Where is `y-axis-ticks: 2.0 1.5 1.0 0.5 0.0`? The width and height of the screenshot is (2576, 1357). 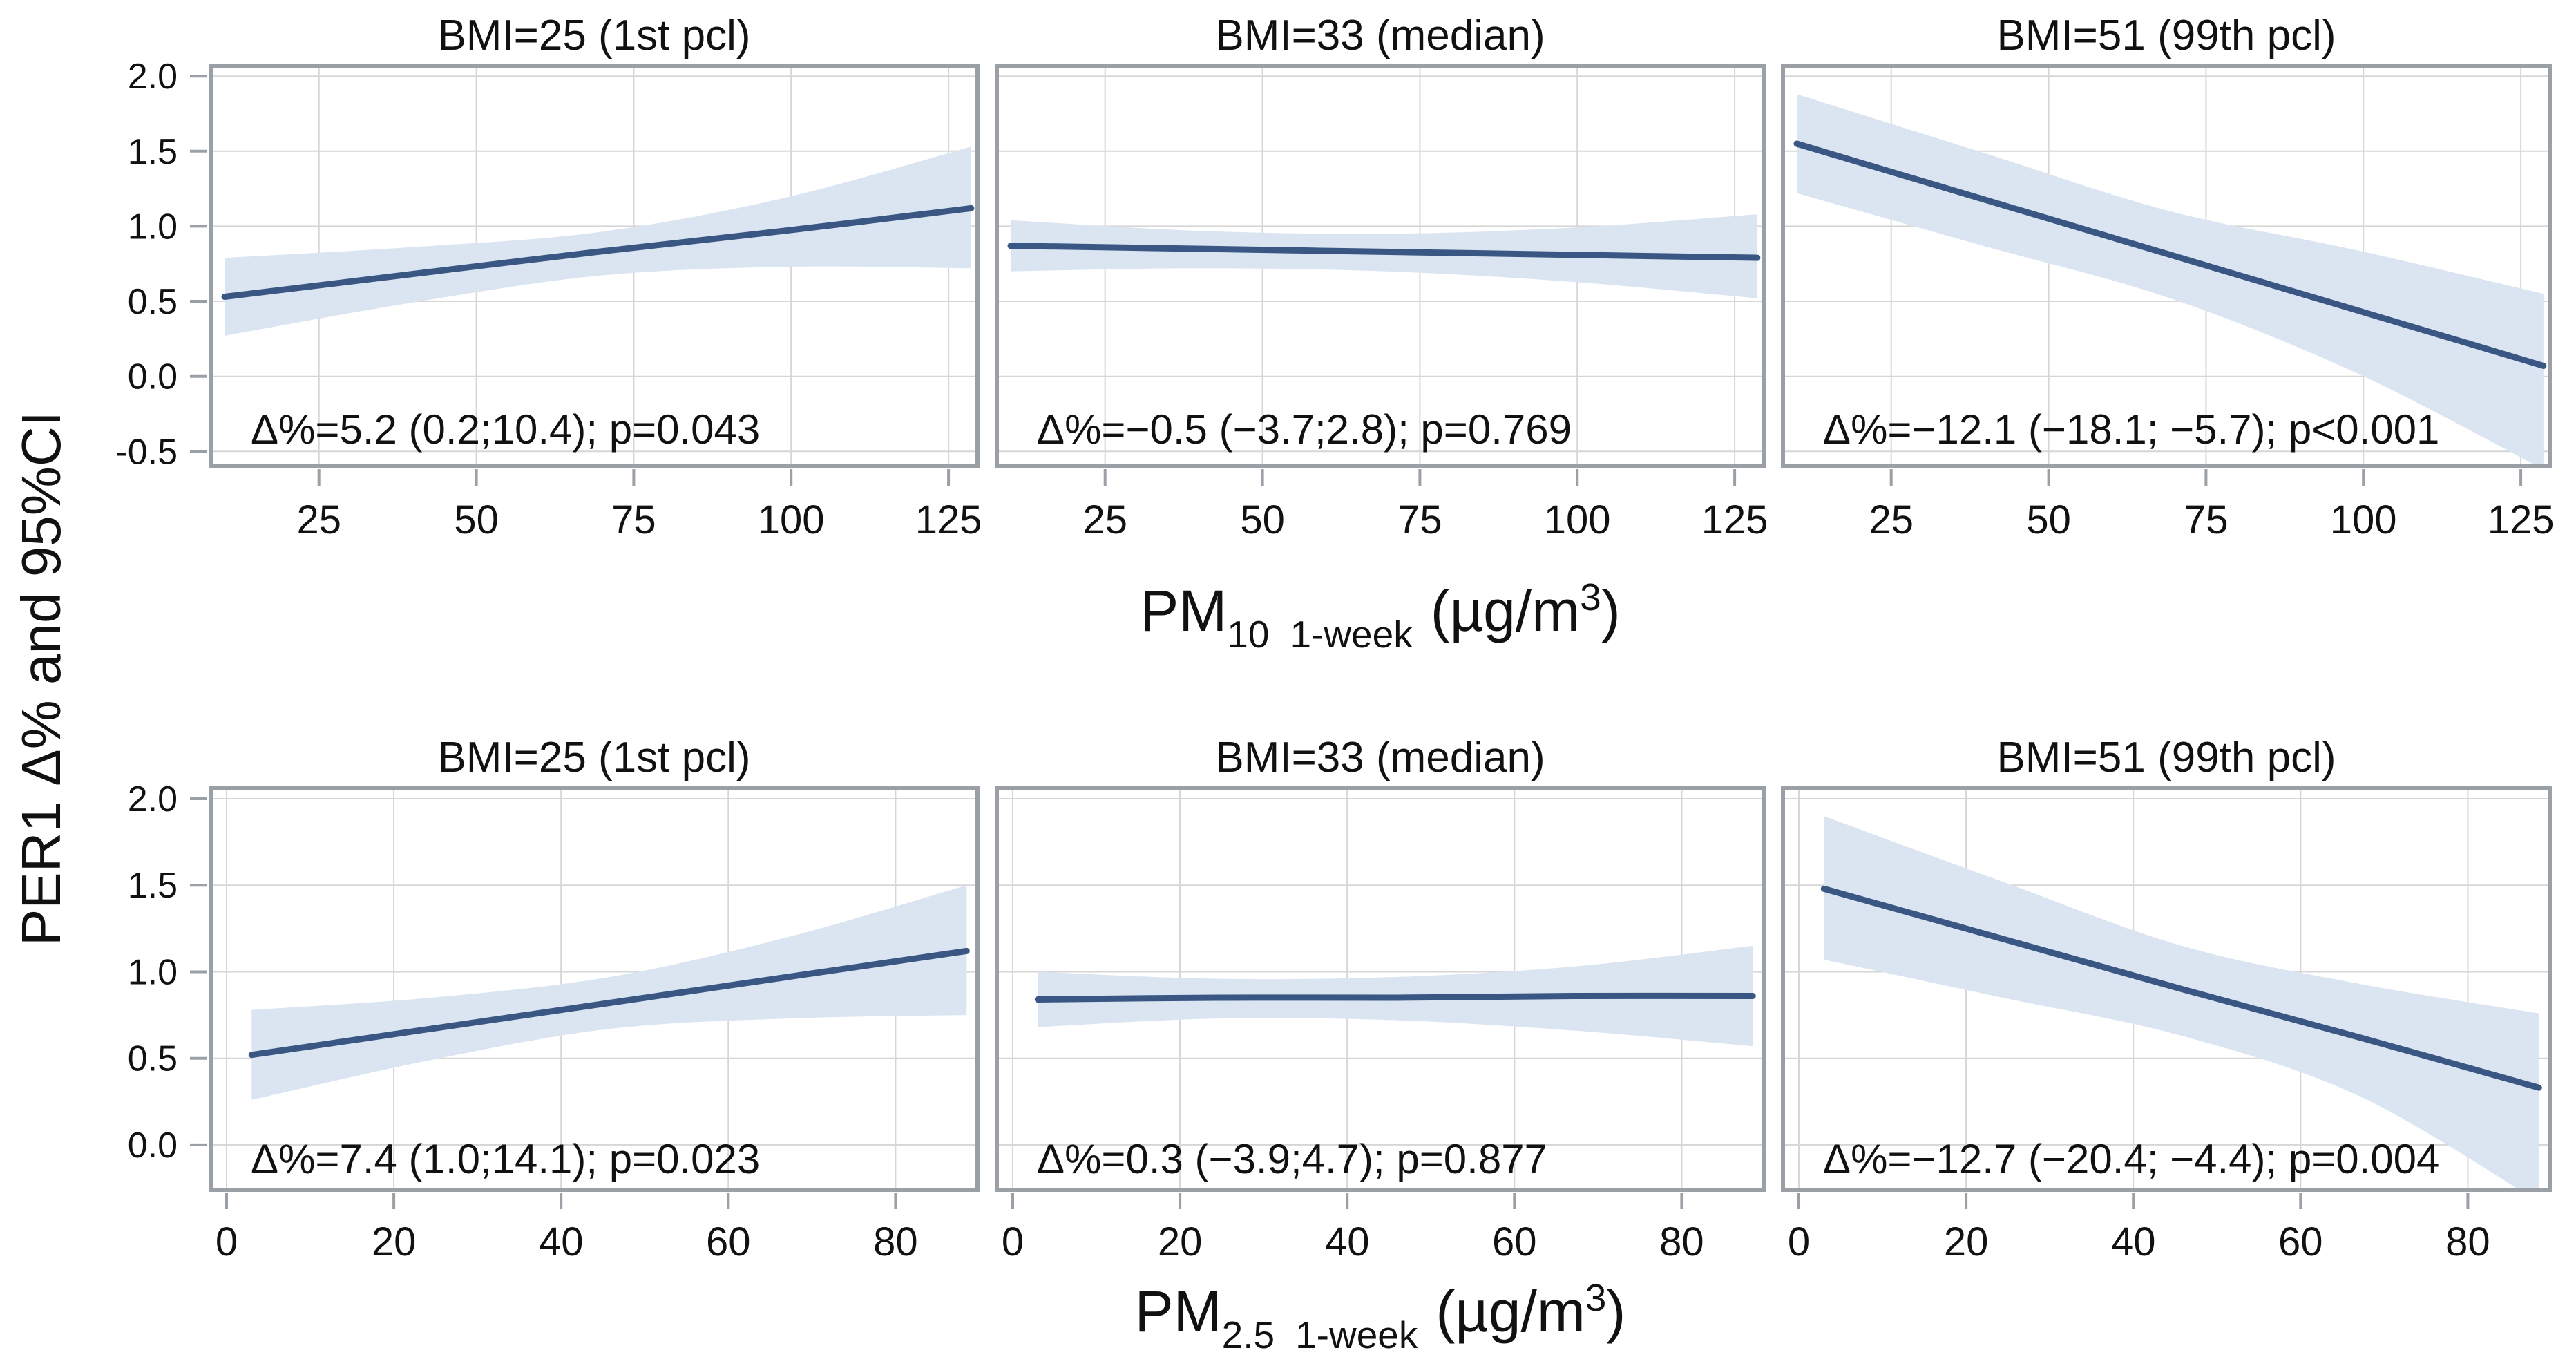
y-axis-ticks: 2.0 1.5 1.0 0.5 0.0 is located at coordinates (167, 972).